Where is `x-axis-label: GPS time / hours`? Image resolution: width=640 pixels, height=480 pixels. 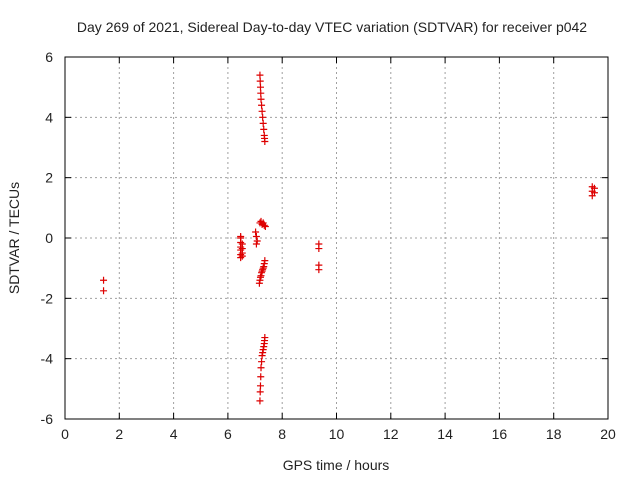 x-axis-label: GPS time / hours is located at coordinates (336, 465).